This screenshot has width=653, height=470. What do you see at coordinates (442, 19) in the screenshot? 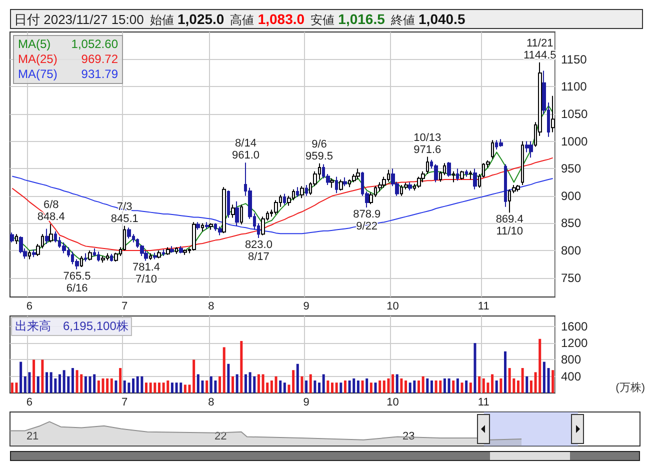
I see `text: 1,040.5` at bounding box center [442, 19].